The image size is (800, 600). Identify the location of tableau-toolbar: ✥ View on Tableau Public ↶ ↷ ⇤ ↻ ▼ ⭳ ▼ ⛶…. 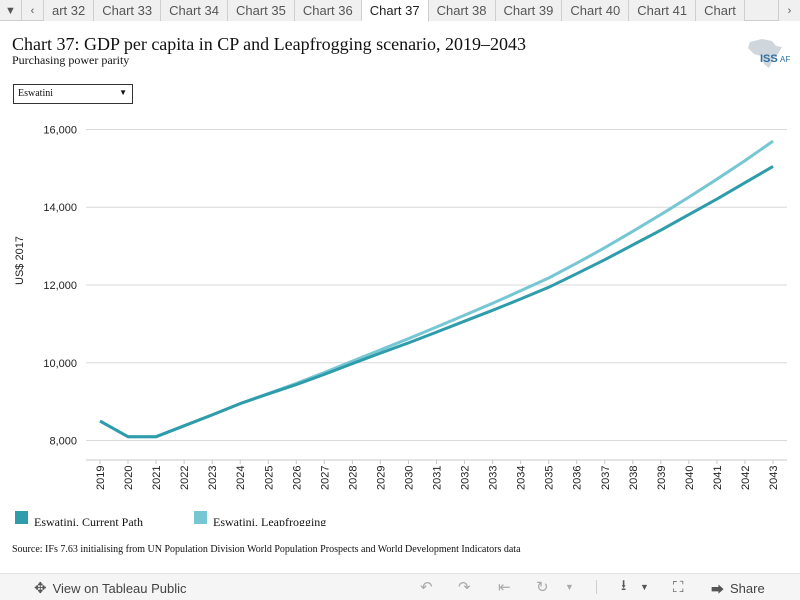
(400, 586).